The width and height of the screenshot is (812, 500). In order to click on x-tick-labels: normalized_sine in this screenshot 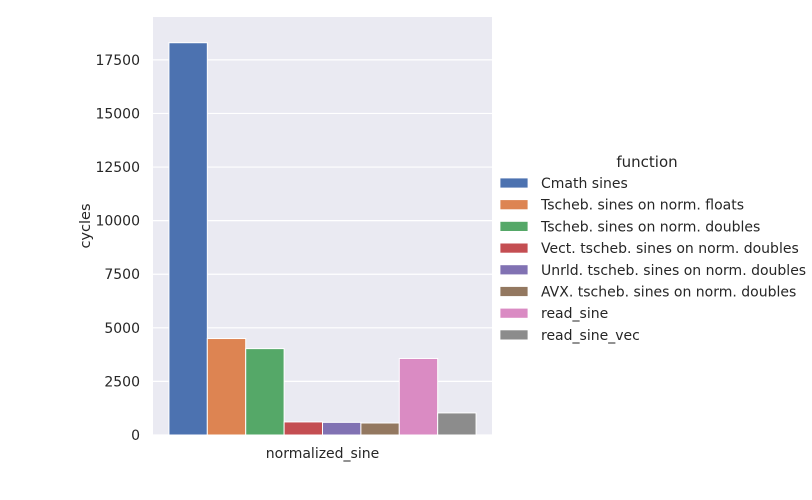, I will do `click(322, 454)`.